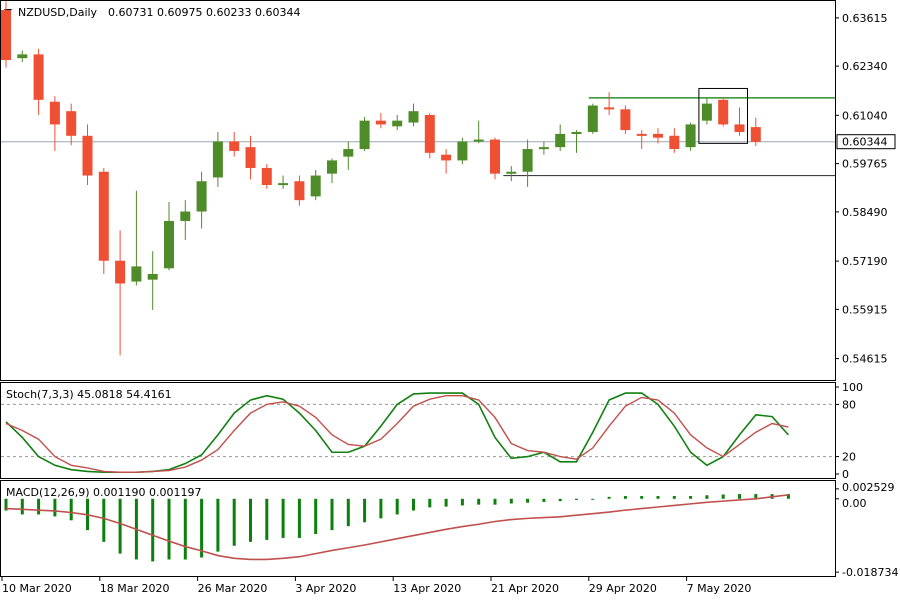 The image size is (900, 600). I want to click on highlight-box, so click(723, 115).